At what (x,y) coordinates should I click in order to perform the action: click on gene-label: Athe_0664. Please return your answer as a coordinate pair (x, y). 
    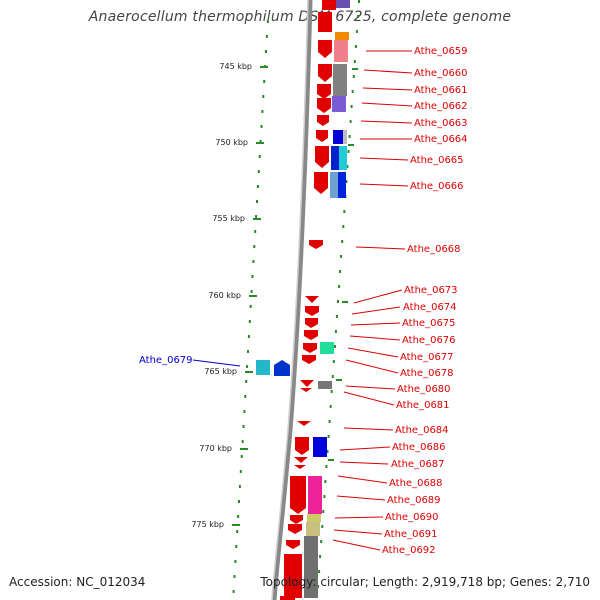
    Looking at the image, I should click on (441, 139).